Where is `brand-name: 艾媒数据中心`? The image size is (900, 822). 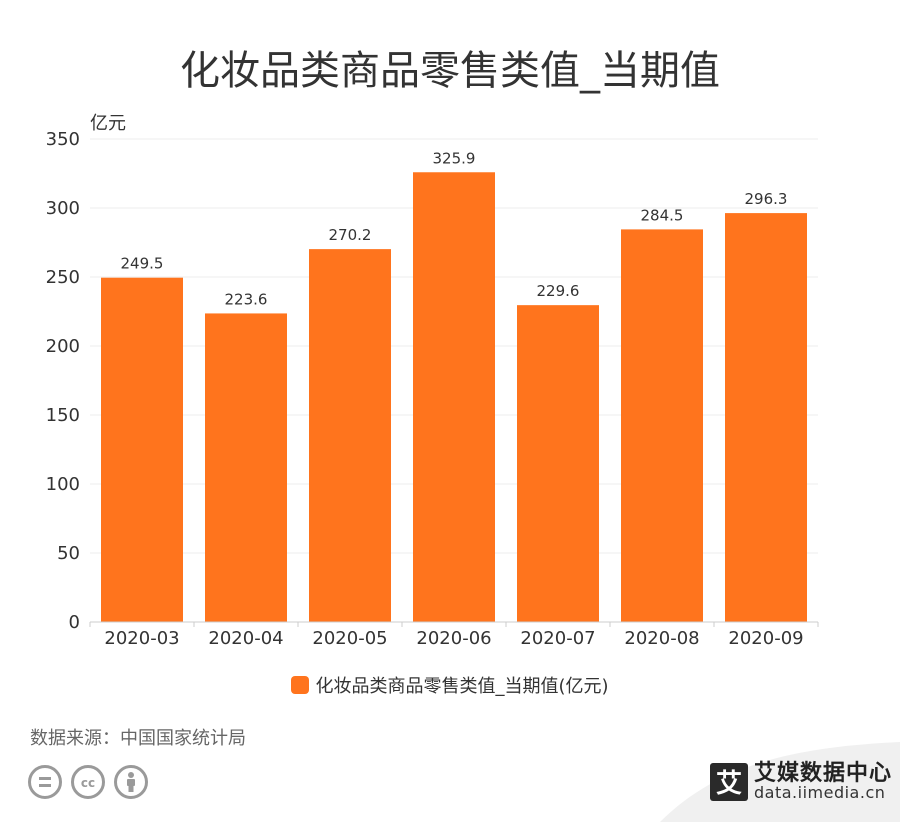 brand-name: 艾媒数据中心 is located at coordinates (823, 773).